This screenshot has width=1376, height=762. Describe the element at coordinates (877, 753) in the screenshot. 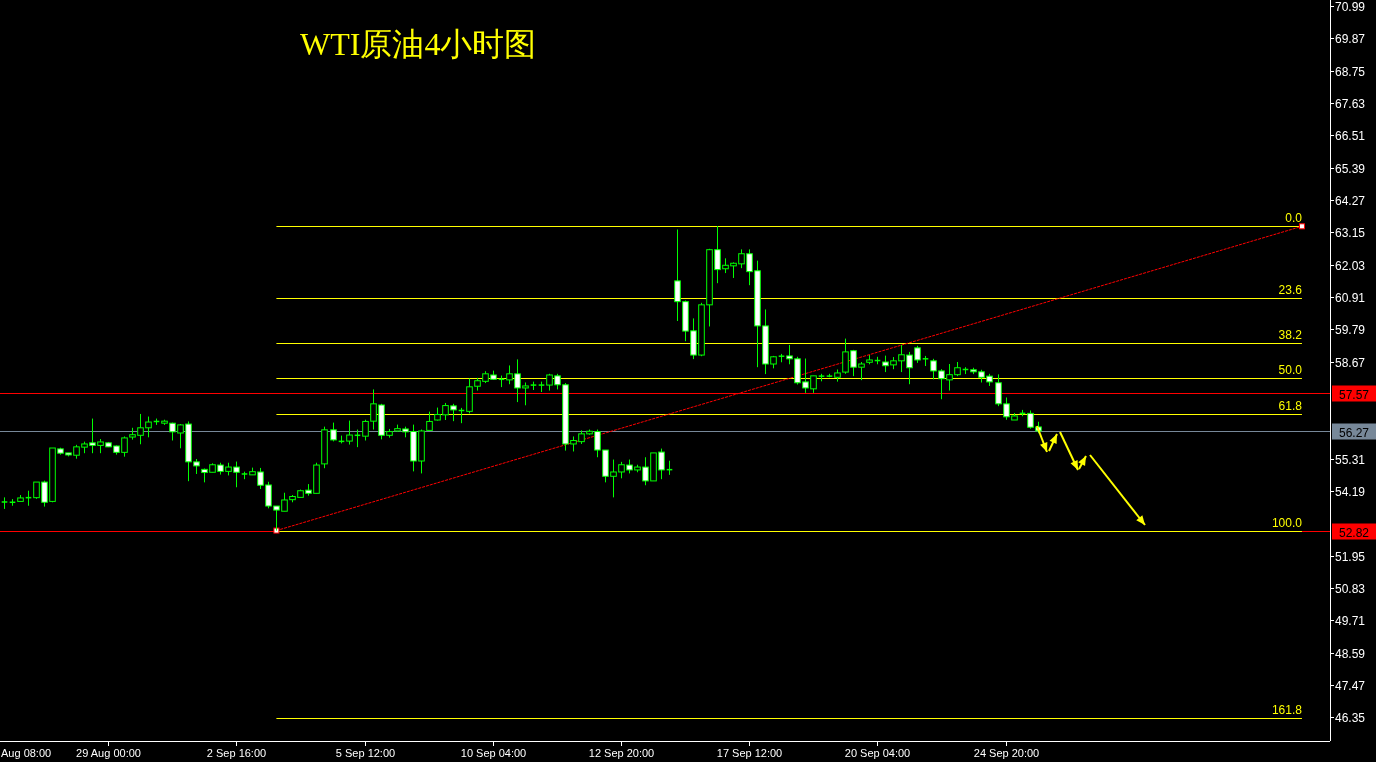

I see `x-tick-label: 20 Sep 04:00` at that location.